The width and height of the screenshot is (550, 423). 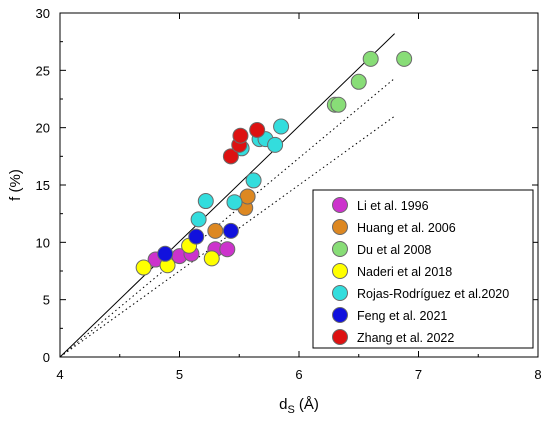 What do you see at coordinates (433, 294) in the screenshot?
I see `legend-label: Rojas-Rodríguez et al.2020` at bounding box center [433, 294].